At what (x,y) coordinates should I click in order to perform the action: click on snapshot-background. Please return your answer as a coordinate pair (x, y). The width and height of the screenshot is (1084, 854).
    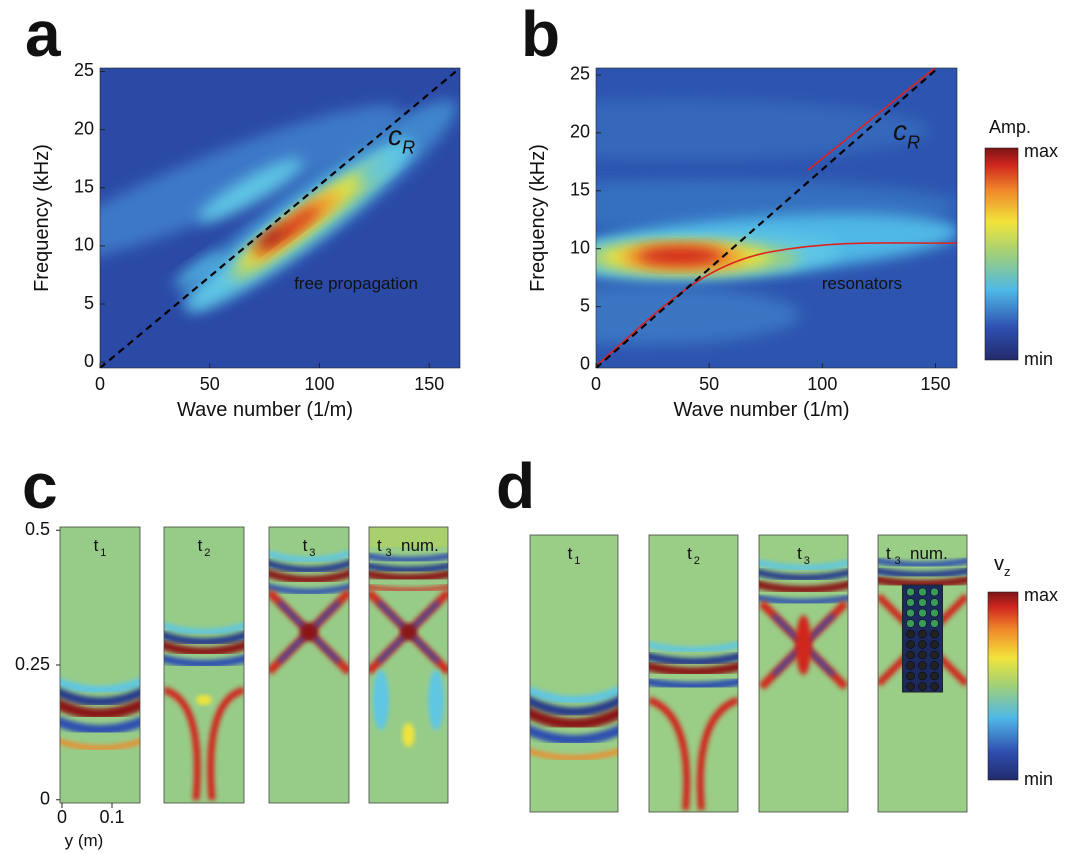
    Looking at the image, I should click on (100, 665).